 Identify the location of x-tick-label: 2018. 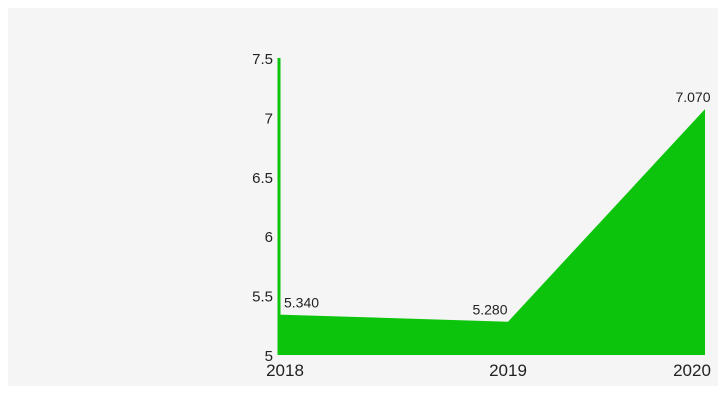
(285, 370).